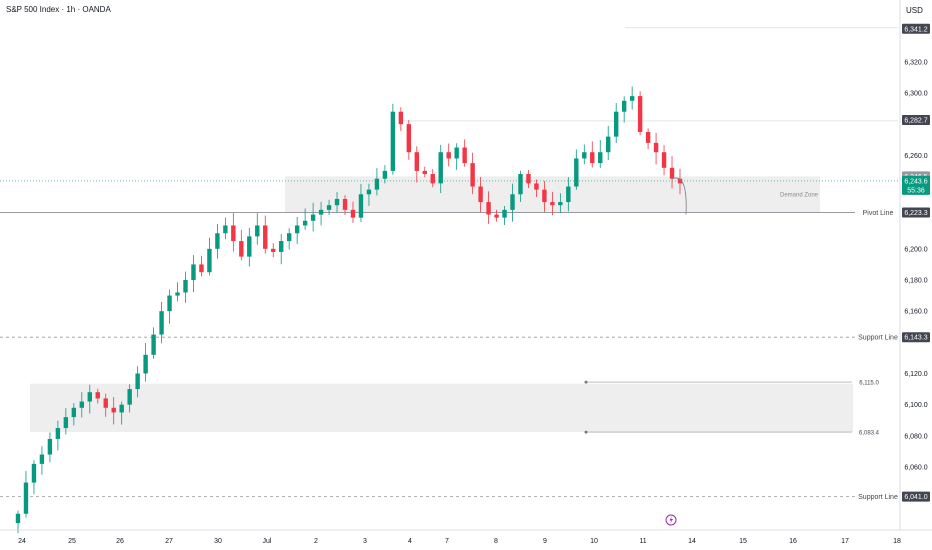 This screenshot has width=932, height=550. Describe the element at coordinates (410, 541) in the screenshot. I see `x-tick-label: 4` at that location.